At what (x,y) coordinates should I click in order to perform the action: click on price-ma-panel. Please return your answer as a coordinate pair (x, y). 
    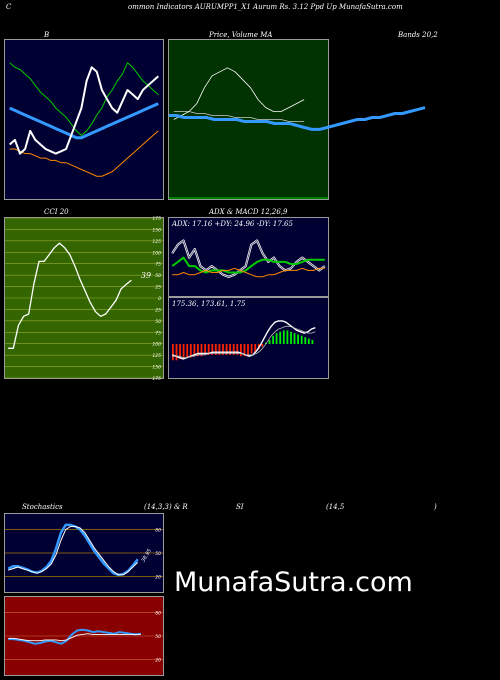
    Looking at the image, I should click on (248, 119).